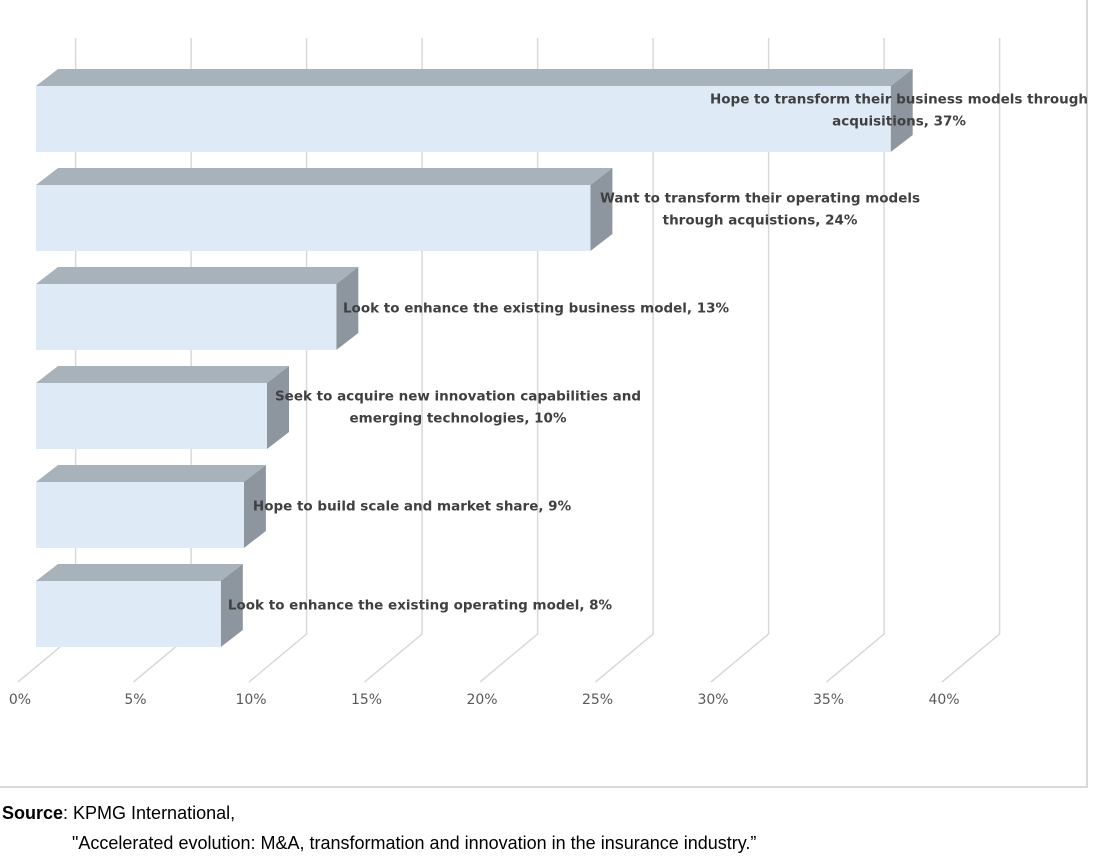 This screenshot has height=858, width=1119. I want to click on data-label: Hope to build scale and market share, 9%, so click(412, 507).